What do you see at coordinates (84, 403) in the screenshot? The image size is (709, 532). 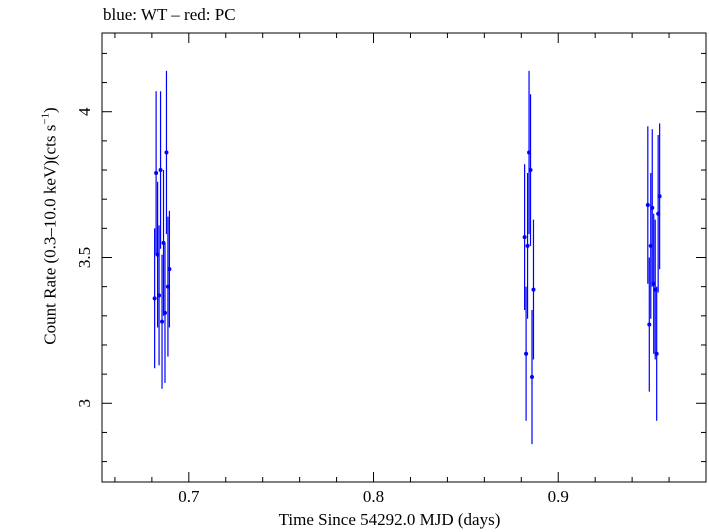 I see `y-tick-label: 3` at bounding box center [84, 403].